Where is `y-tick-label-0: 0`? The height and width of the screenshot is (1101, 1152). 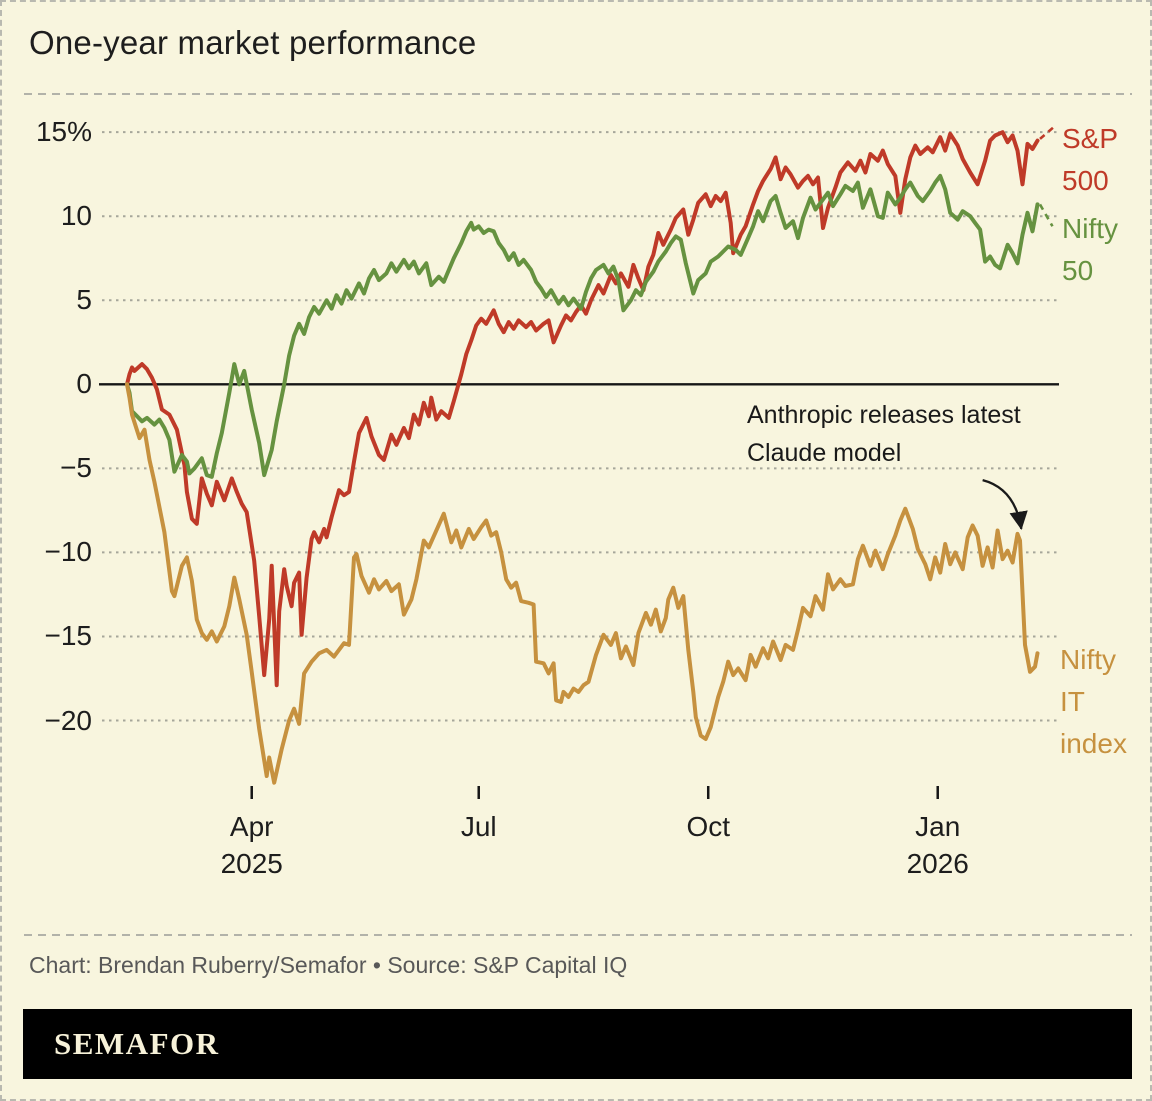 y-tick-label-0: 0 is located at coordinates (84, 384).